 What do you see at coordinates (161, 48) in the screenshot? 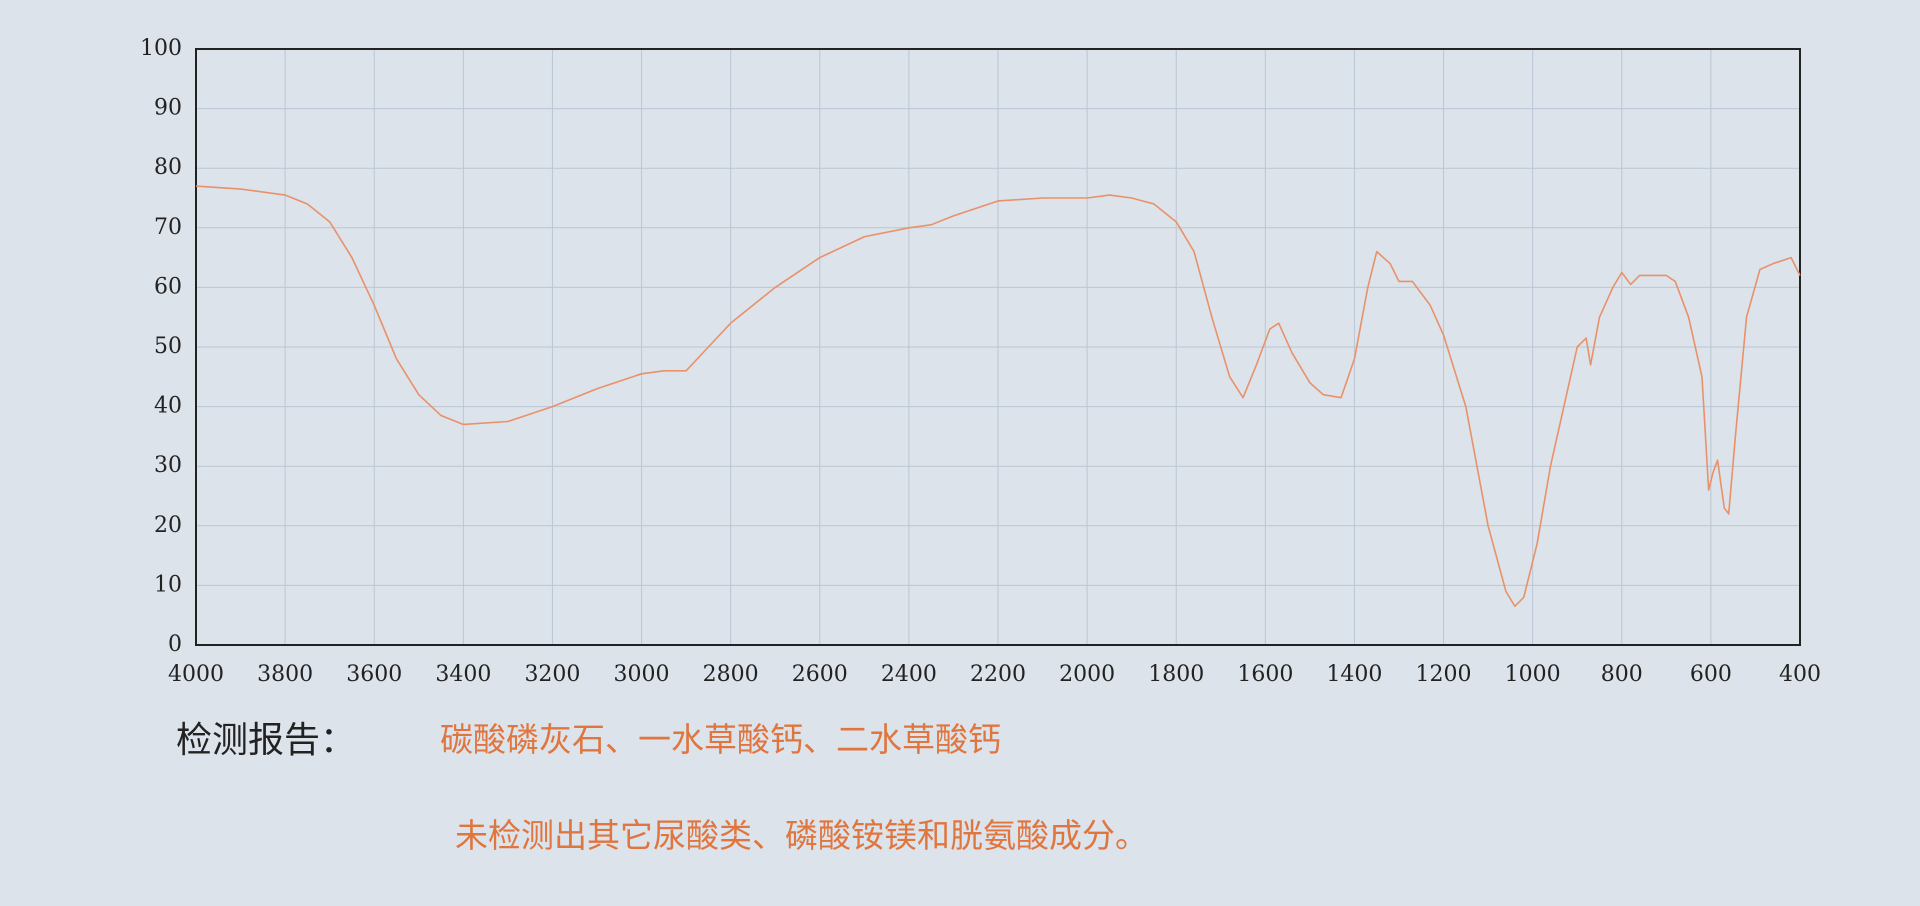
I see `y-tick-label: 100` at bounding box center [161, 48].